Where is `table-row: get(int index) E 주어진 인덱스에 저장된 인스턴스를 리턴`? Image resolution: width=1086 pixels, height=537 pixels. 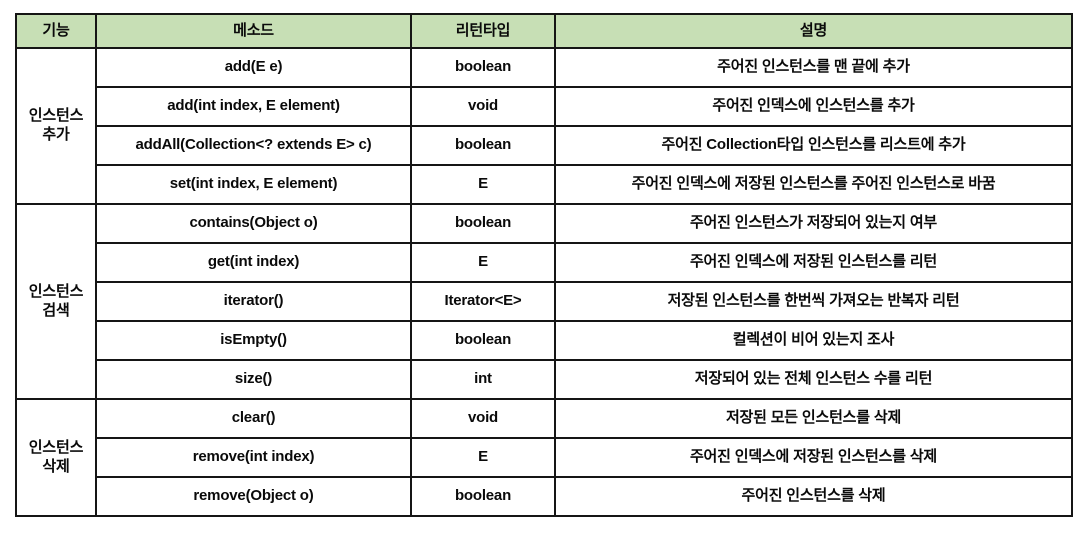 table-row: get(int index) E 주어진 인덱스에 저장된 인스턴스를 리턴 is located at coordinates (544, 262).